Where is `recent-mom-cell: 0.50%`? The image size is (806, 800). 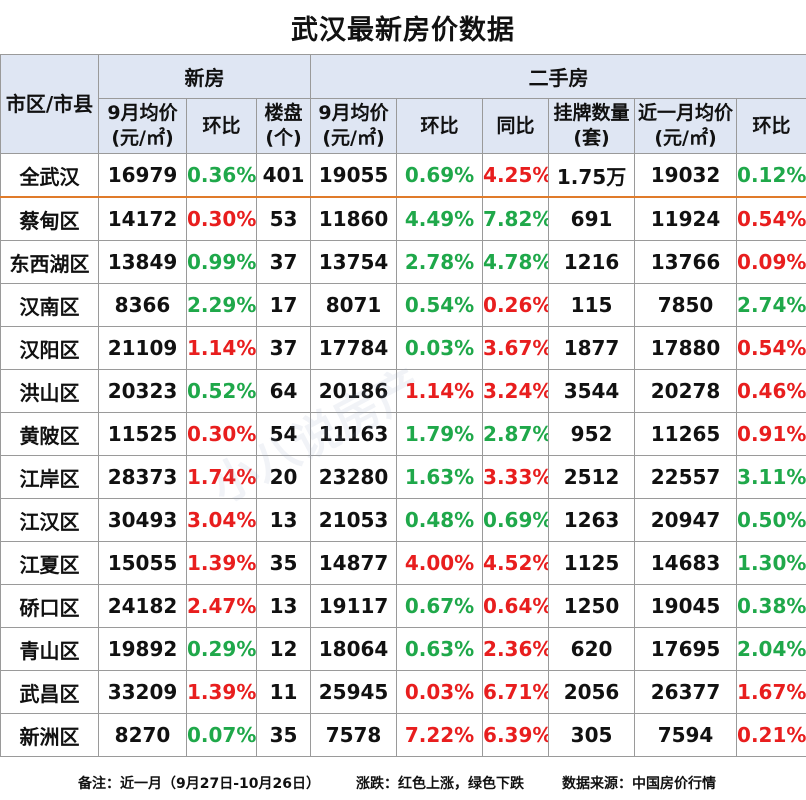
recent-mom-cell: 0.50% is located at coordinates (771, 520).